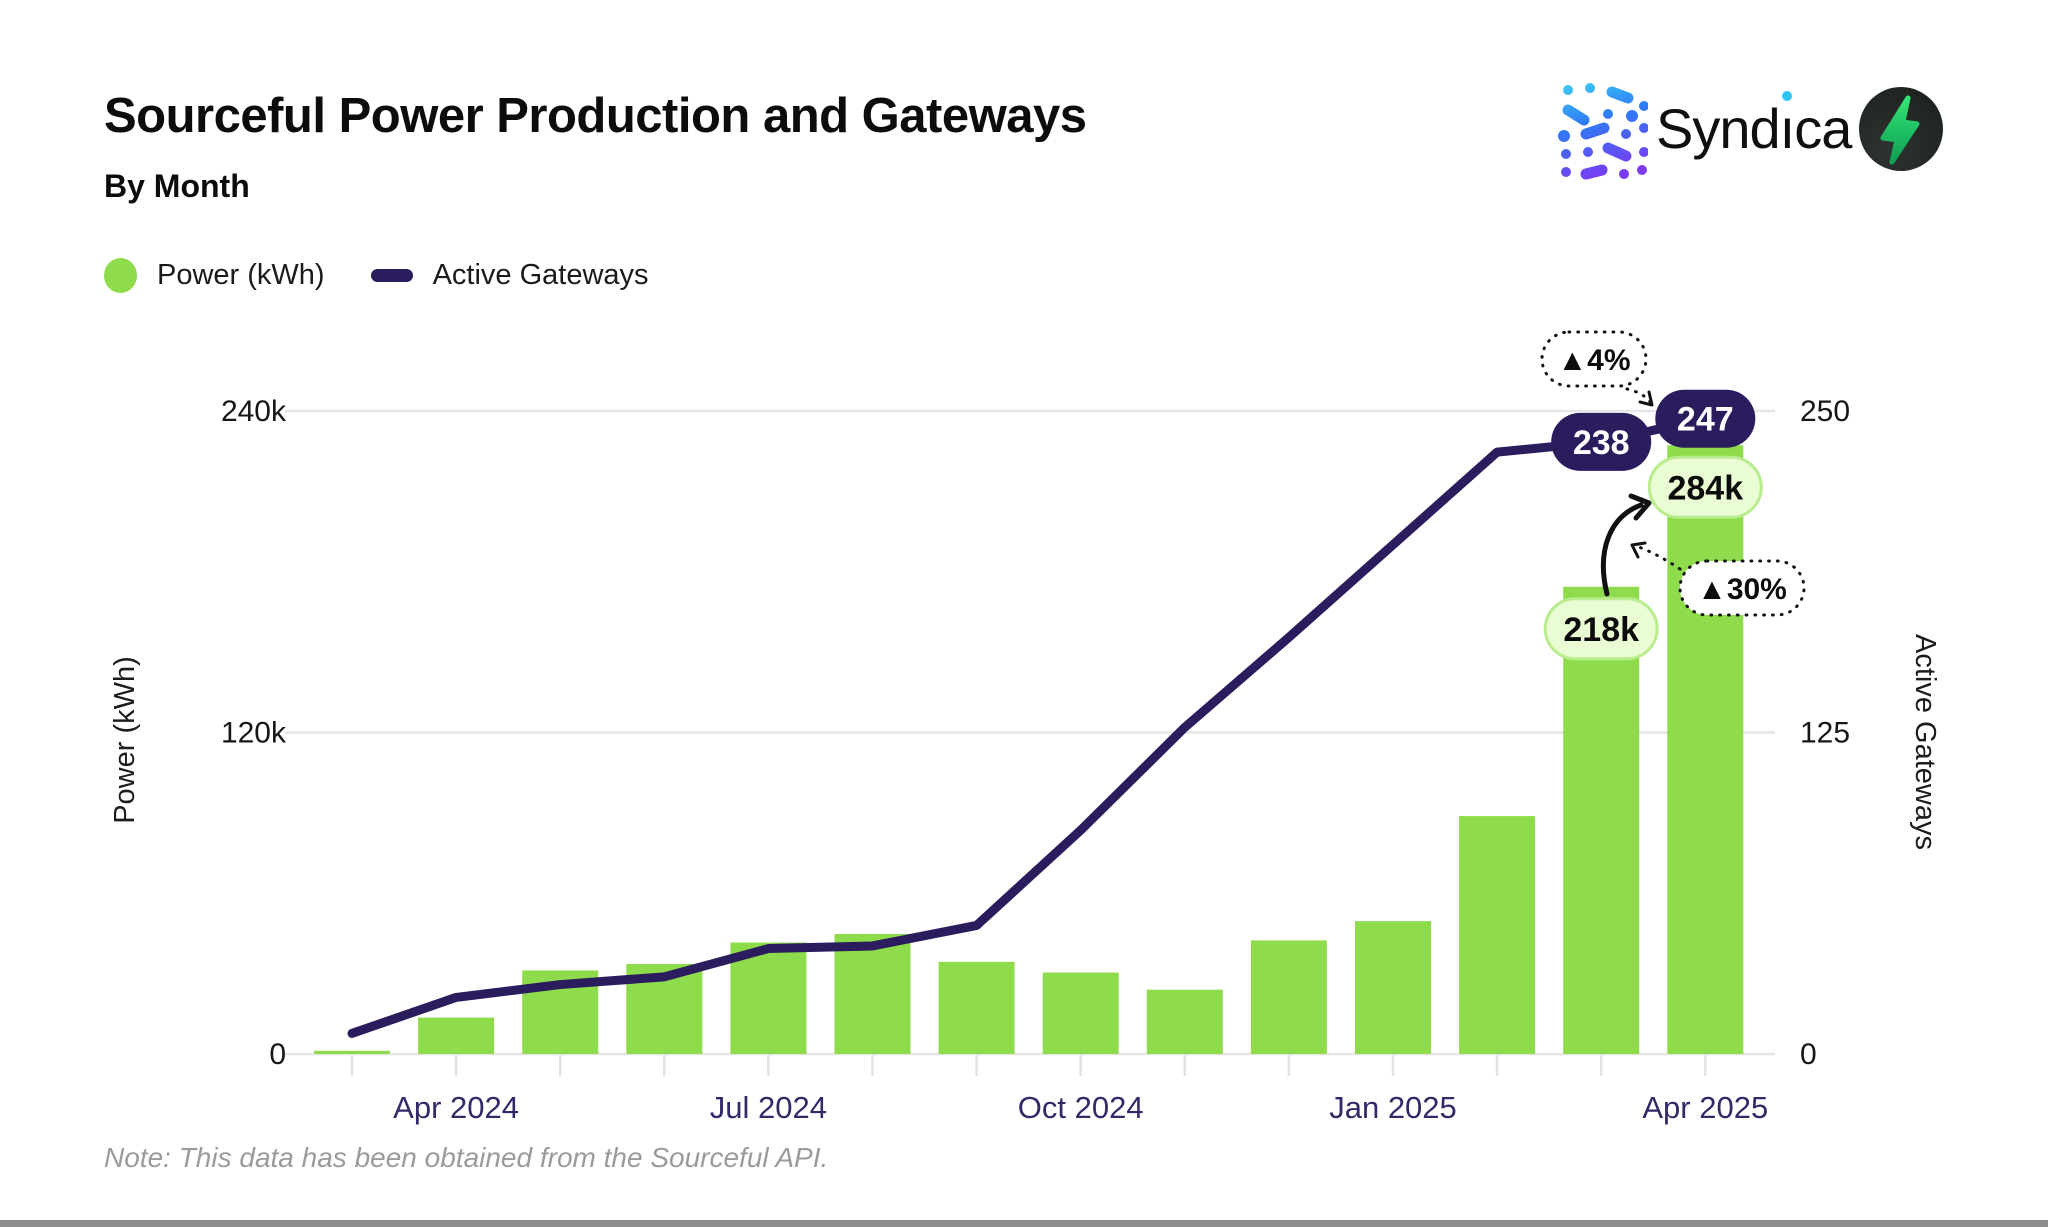  Describe the element at coordinates (1718, 128) in the screenshot. I see `brand-text-pre: Synd` at that location.